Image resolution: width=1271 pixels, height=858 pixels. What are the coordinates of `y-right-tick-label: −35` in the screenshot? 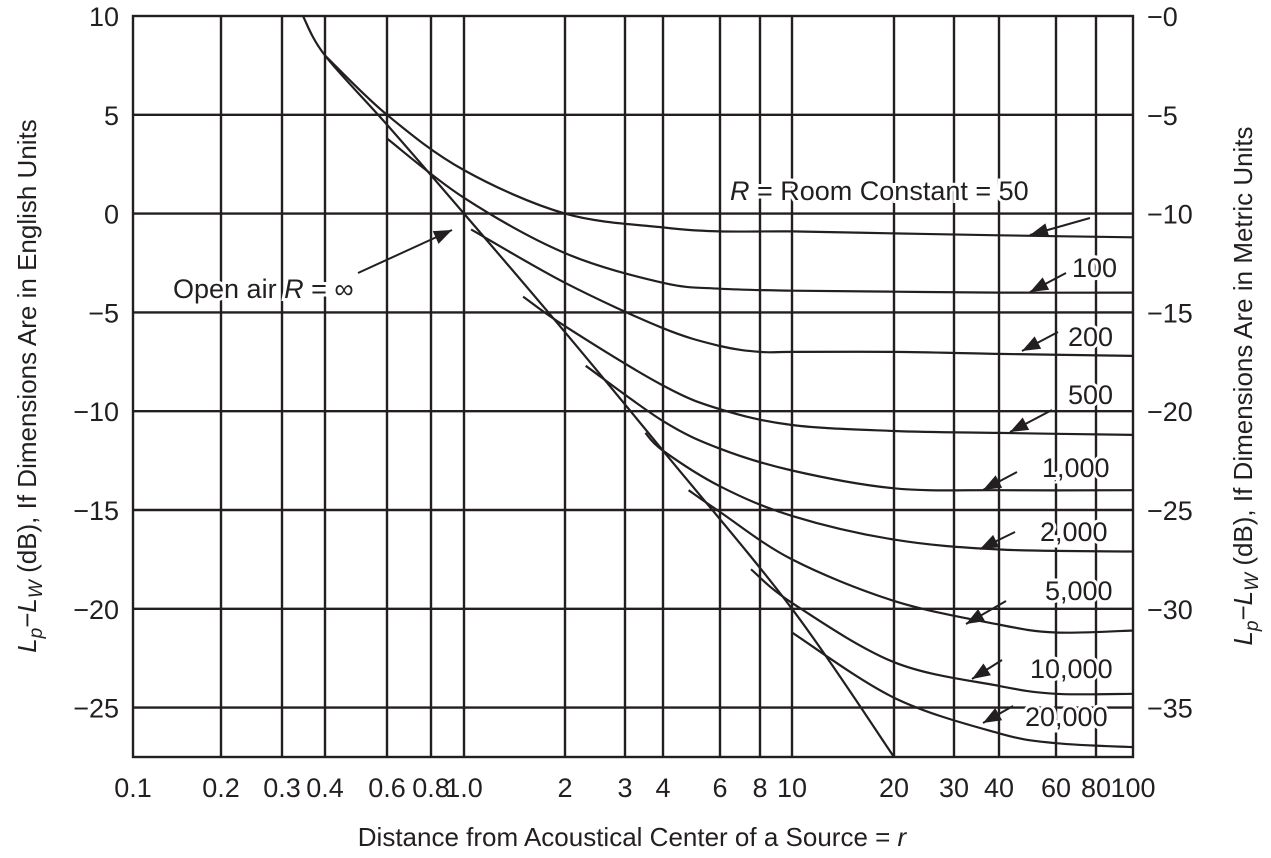 It's located at (1170, 709).